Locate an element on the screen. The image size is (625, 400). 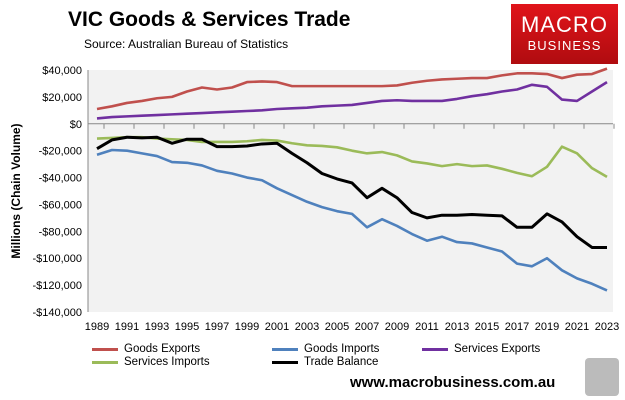
x-tick-label: 2011 is located at coordinates (427, 327).